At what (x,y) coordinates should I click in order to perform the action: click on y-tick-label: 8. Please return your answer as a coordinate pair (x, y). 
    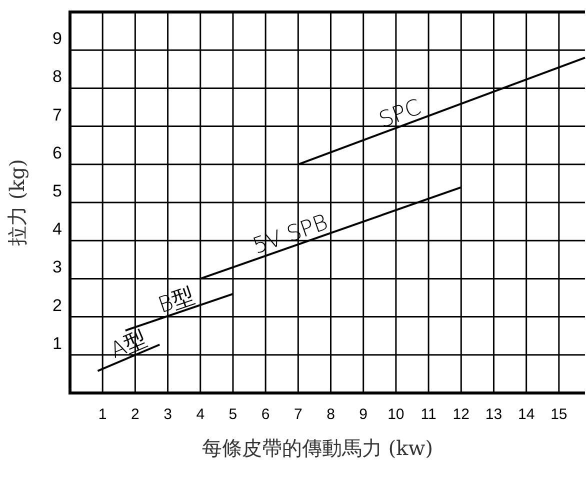
    Looking at the image, I should click on (57, 76).